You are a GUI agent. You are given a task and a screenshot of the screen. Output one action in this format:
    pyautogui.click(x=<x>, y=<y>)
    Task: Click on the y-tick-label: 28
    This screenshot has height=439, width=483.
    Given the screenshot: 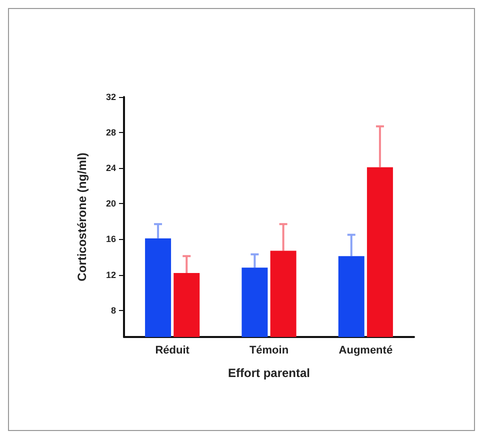 What is the action you would take?
    pyautogui.click(x=111, y=133)
    